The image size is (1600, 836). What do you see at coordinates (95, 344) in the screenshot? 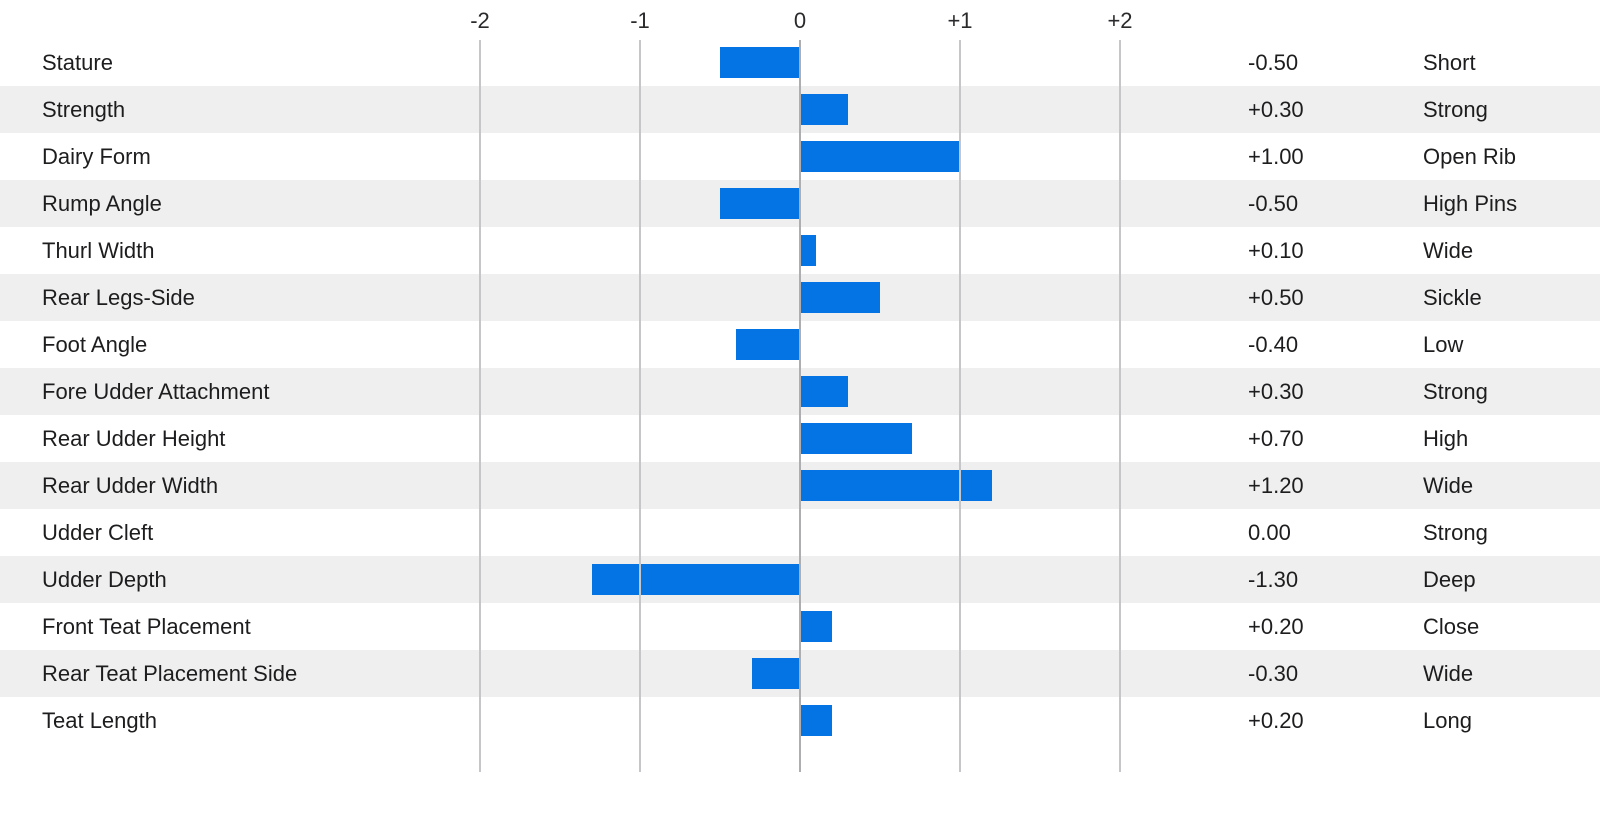
I see `trait-label: Foot Angle` at bounding box center [95, 344].